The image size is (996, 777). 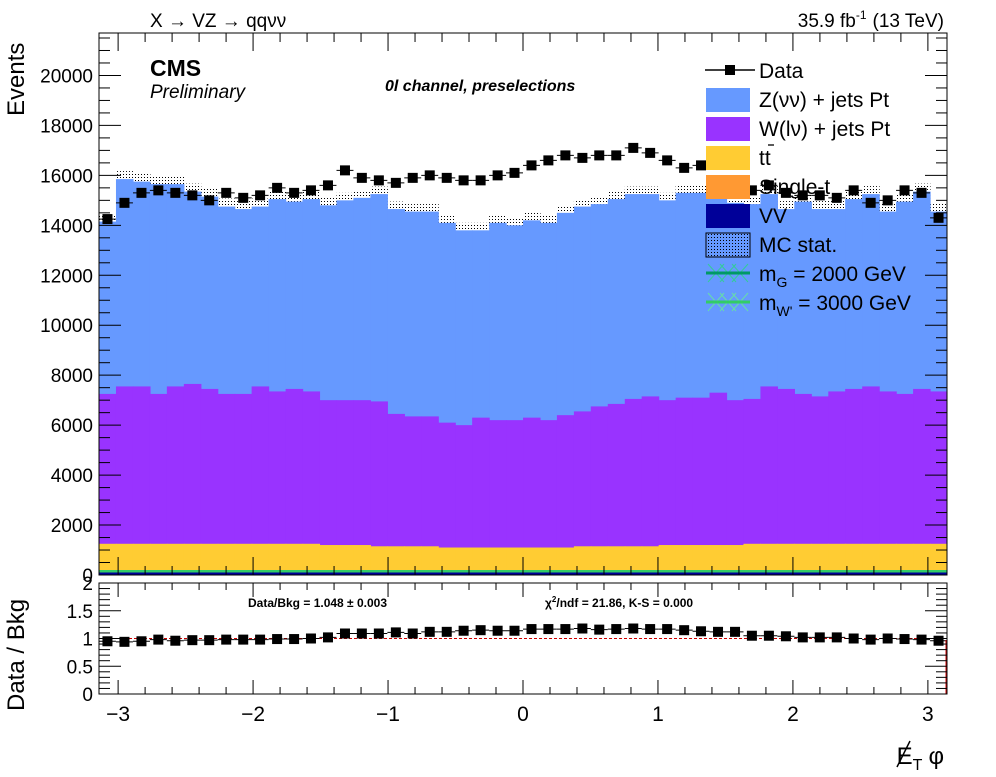 What do you see at coordinates (80, 612) in the screenshot?
I see `ratio-y-tick-label: 1.5` at bounding box center [80, 612].